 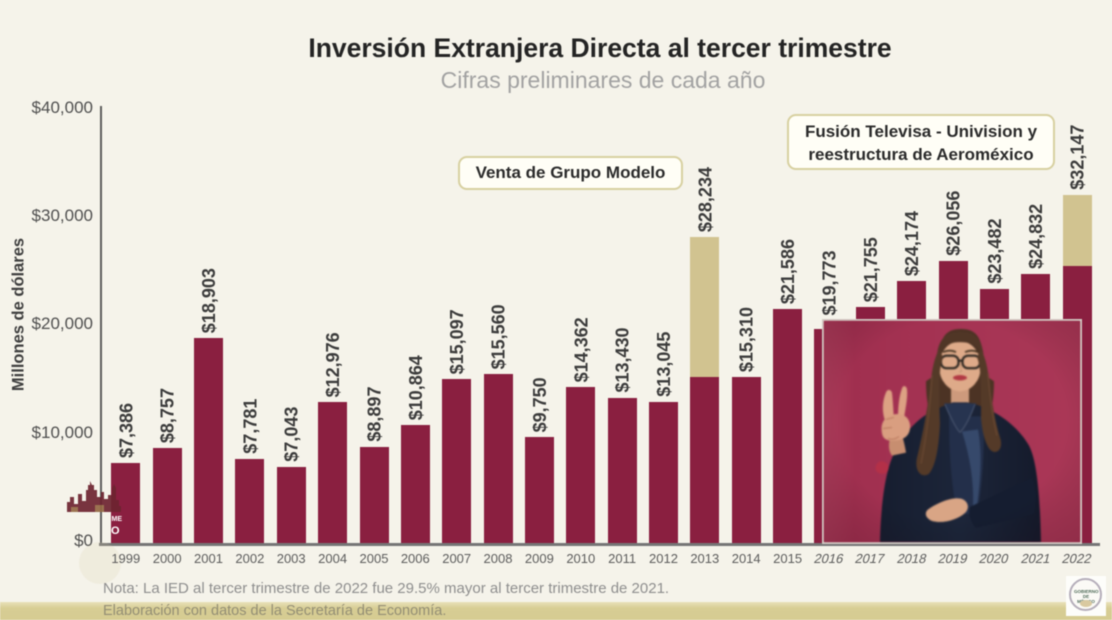 What do you see at coordinates (375, 414) in the screenshot?
I see `svg-text: $8,897` at bounding box center [375, 414].